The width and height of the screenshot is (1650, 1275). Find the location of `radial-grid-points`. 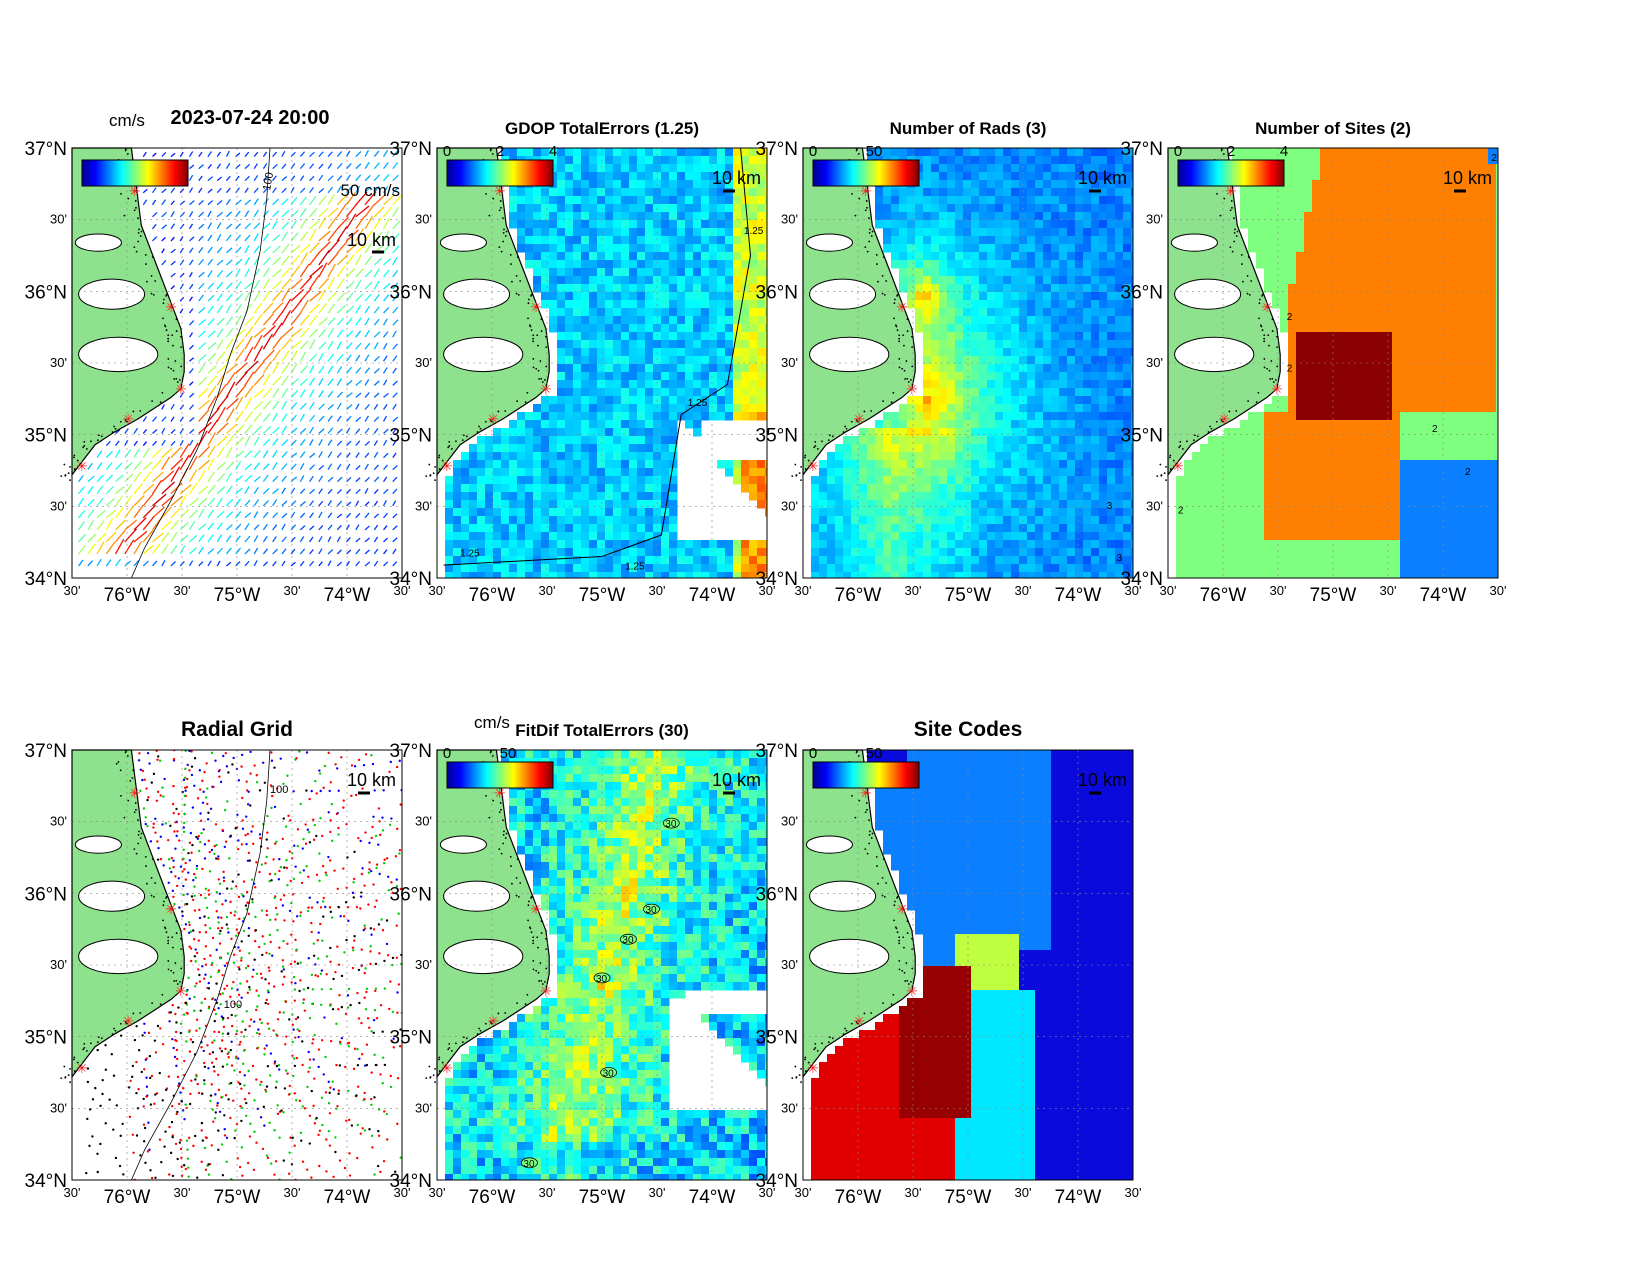

radial-grid-points is located at coordinates (243, 965).